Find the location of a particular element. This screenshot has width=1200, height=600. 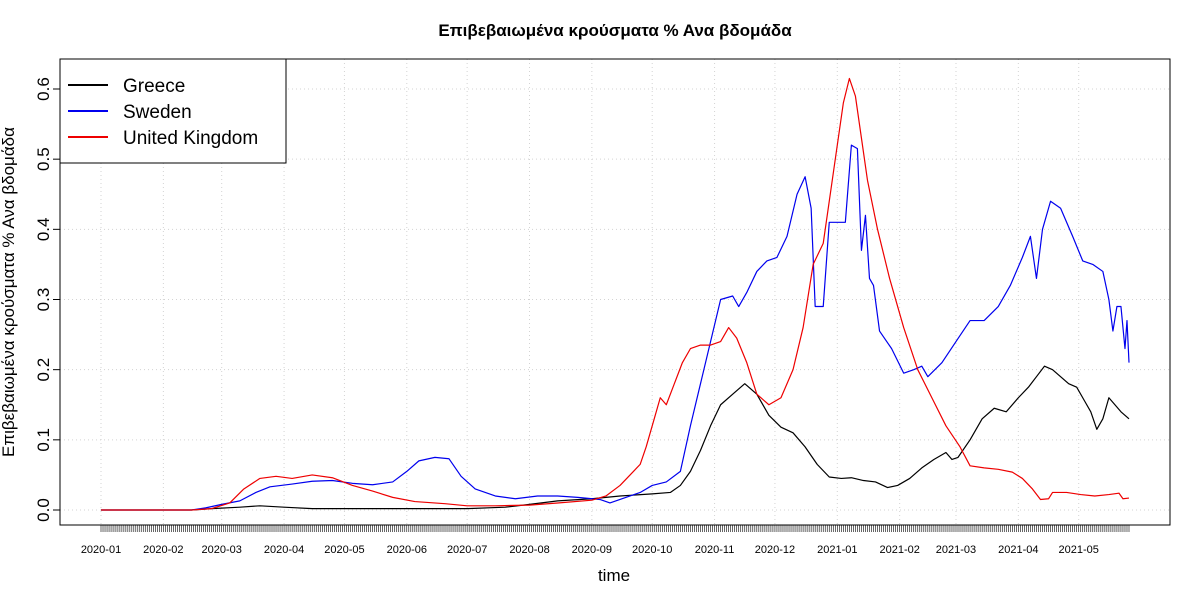

x-tick-label: 2021-01 is located at coordinates (837, 550).